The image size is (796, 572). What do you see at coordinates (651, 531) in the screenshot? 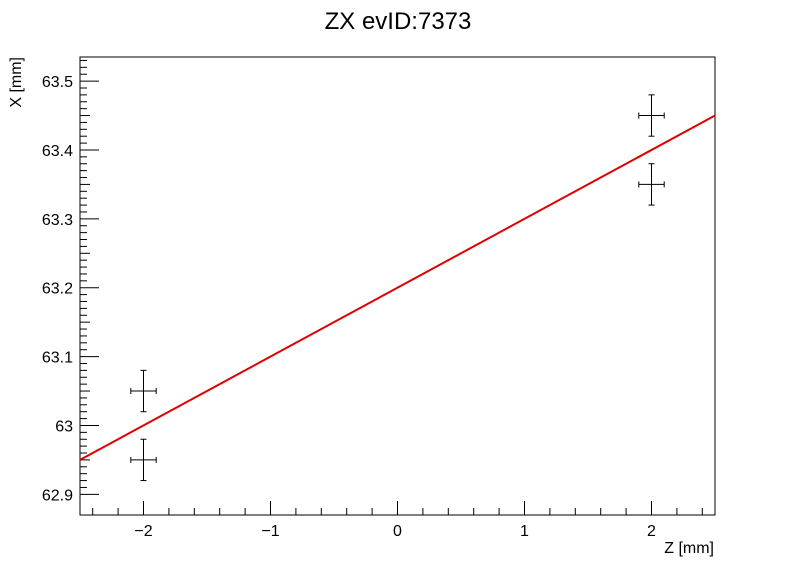
I see `x-tick-label: 2` at bounding box center [651, 531].